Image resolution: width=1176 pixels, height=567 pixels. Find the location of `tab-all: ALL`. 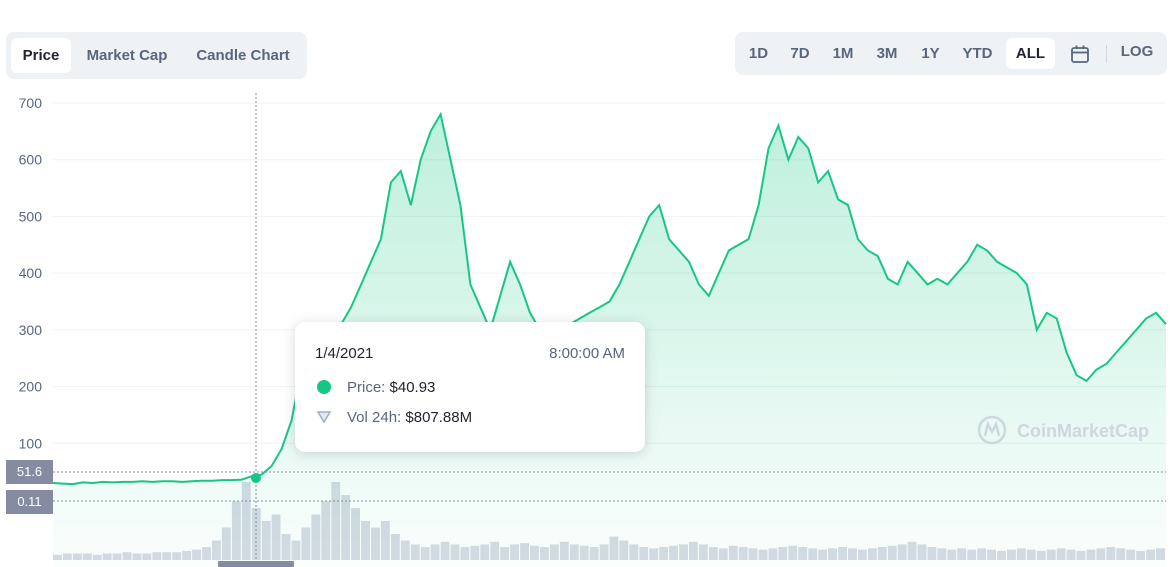

tab-all: ALL is located at coordinates (1030, 53).